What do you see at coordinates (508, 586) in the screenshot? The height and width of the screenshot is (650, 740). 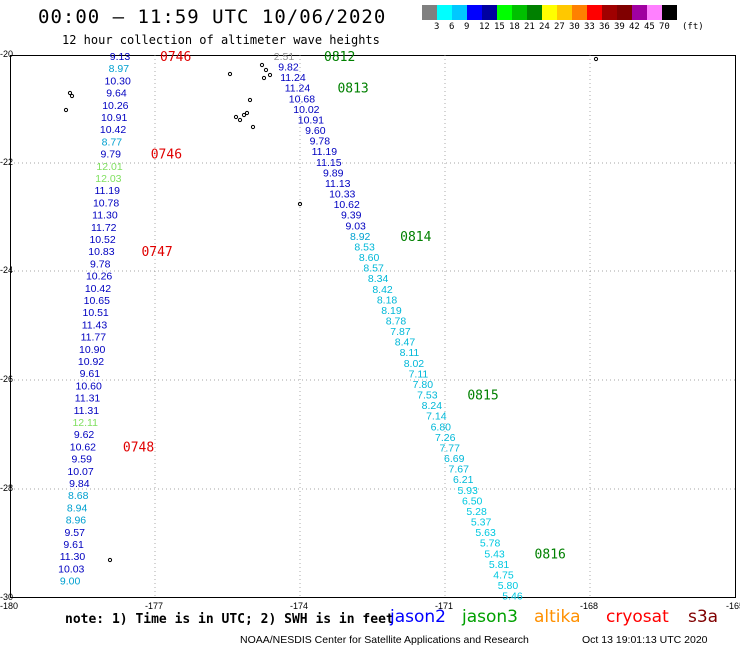 I see `swh-value: 5.80` at bounding box center [508, 586].